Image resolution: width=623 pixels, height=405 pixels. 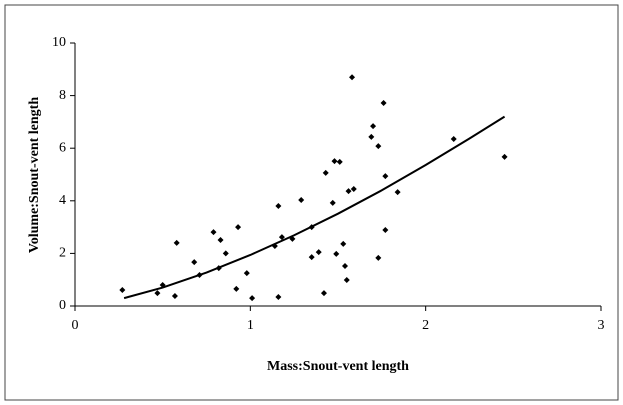 What do you see at coordinates (62, 305) in the screenshot?
I see `y-tick-label: 0` at bounding box center [62, 305].